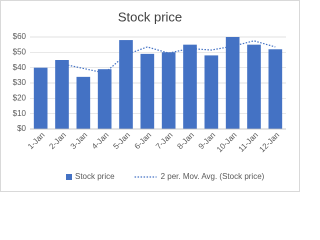 The height and width of the screenshot is (240, 320). I want to click on y-tick-label: $60, so click(20, 36).